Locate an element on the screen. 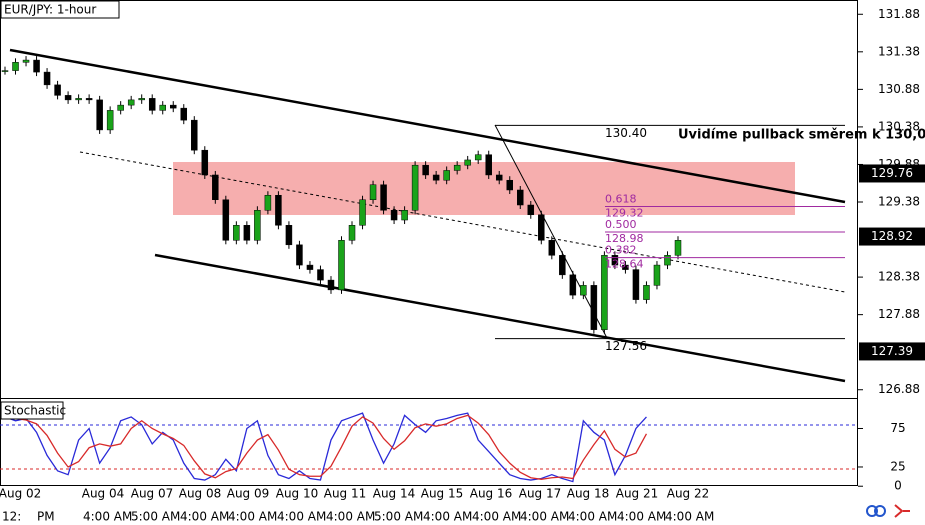 The height and width of the screenshot is (525, 925). x-date-label: Aug 16 is located at coordinates (491, 494).